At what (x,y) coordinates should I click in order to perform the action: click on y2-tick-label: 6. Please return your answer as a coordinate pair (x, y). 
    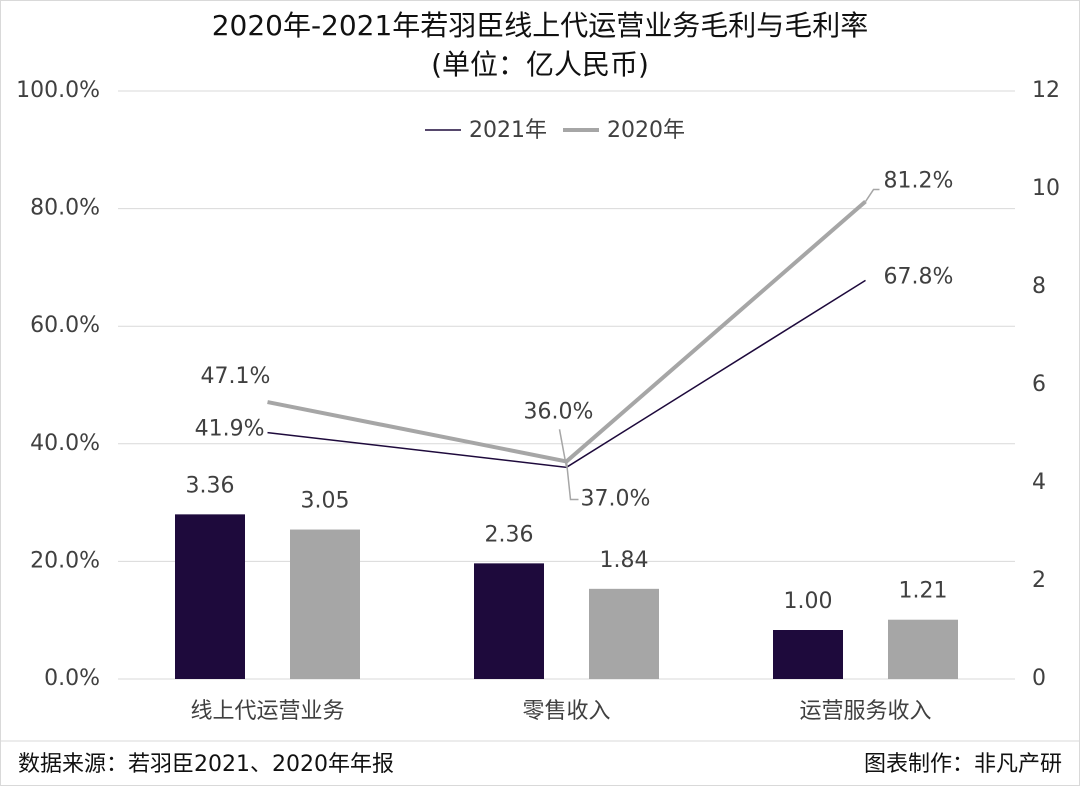
    Looking at the image, I should click on (1039, 384).